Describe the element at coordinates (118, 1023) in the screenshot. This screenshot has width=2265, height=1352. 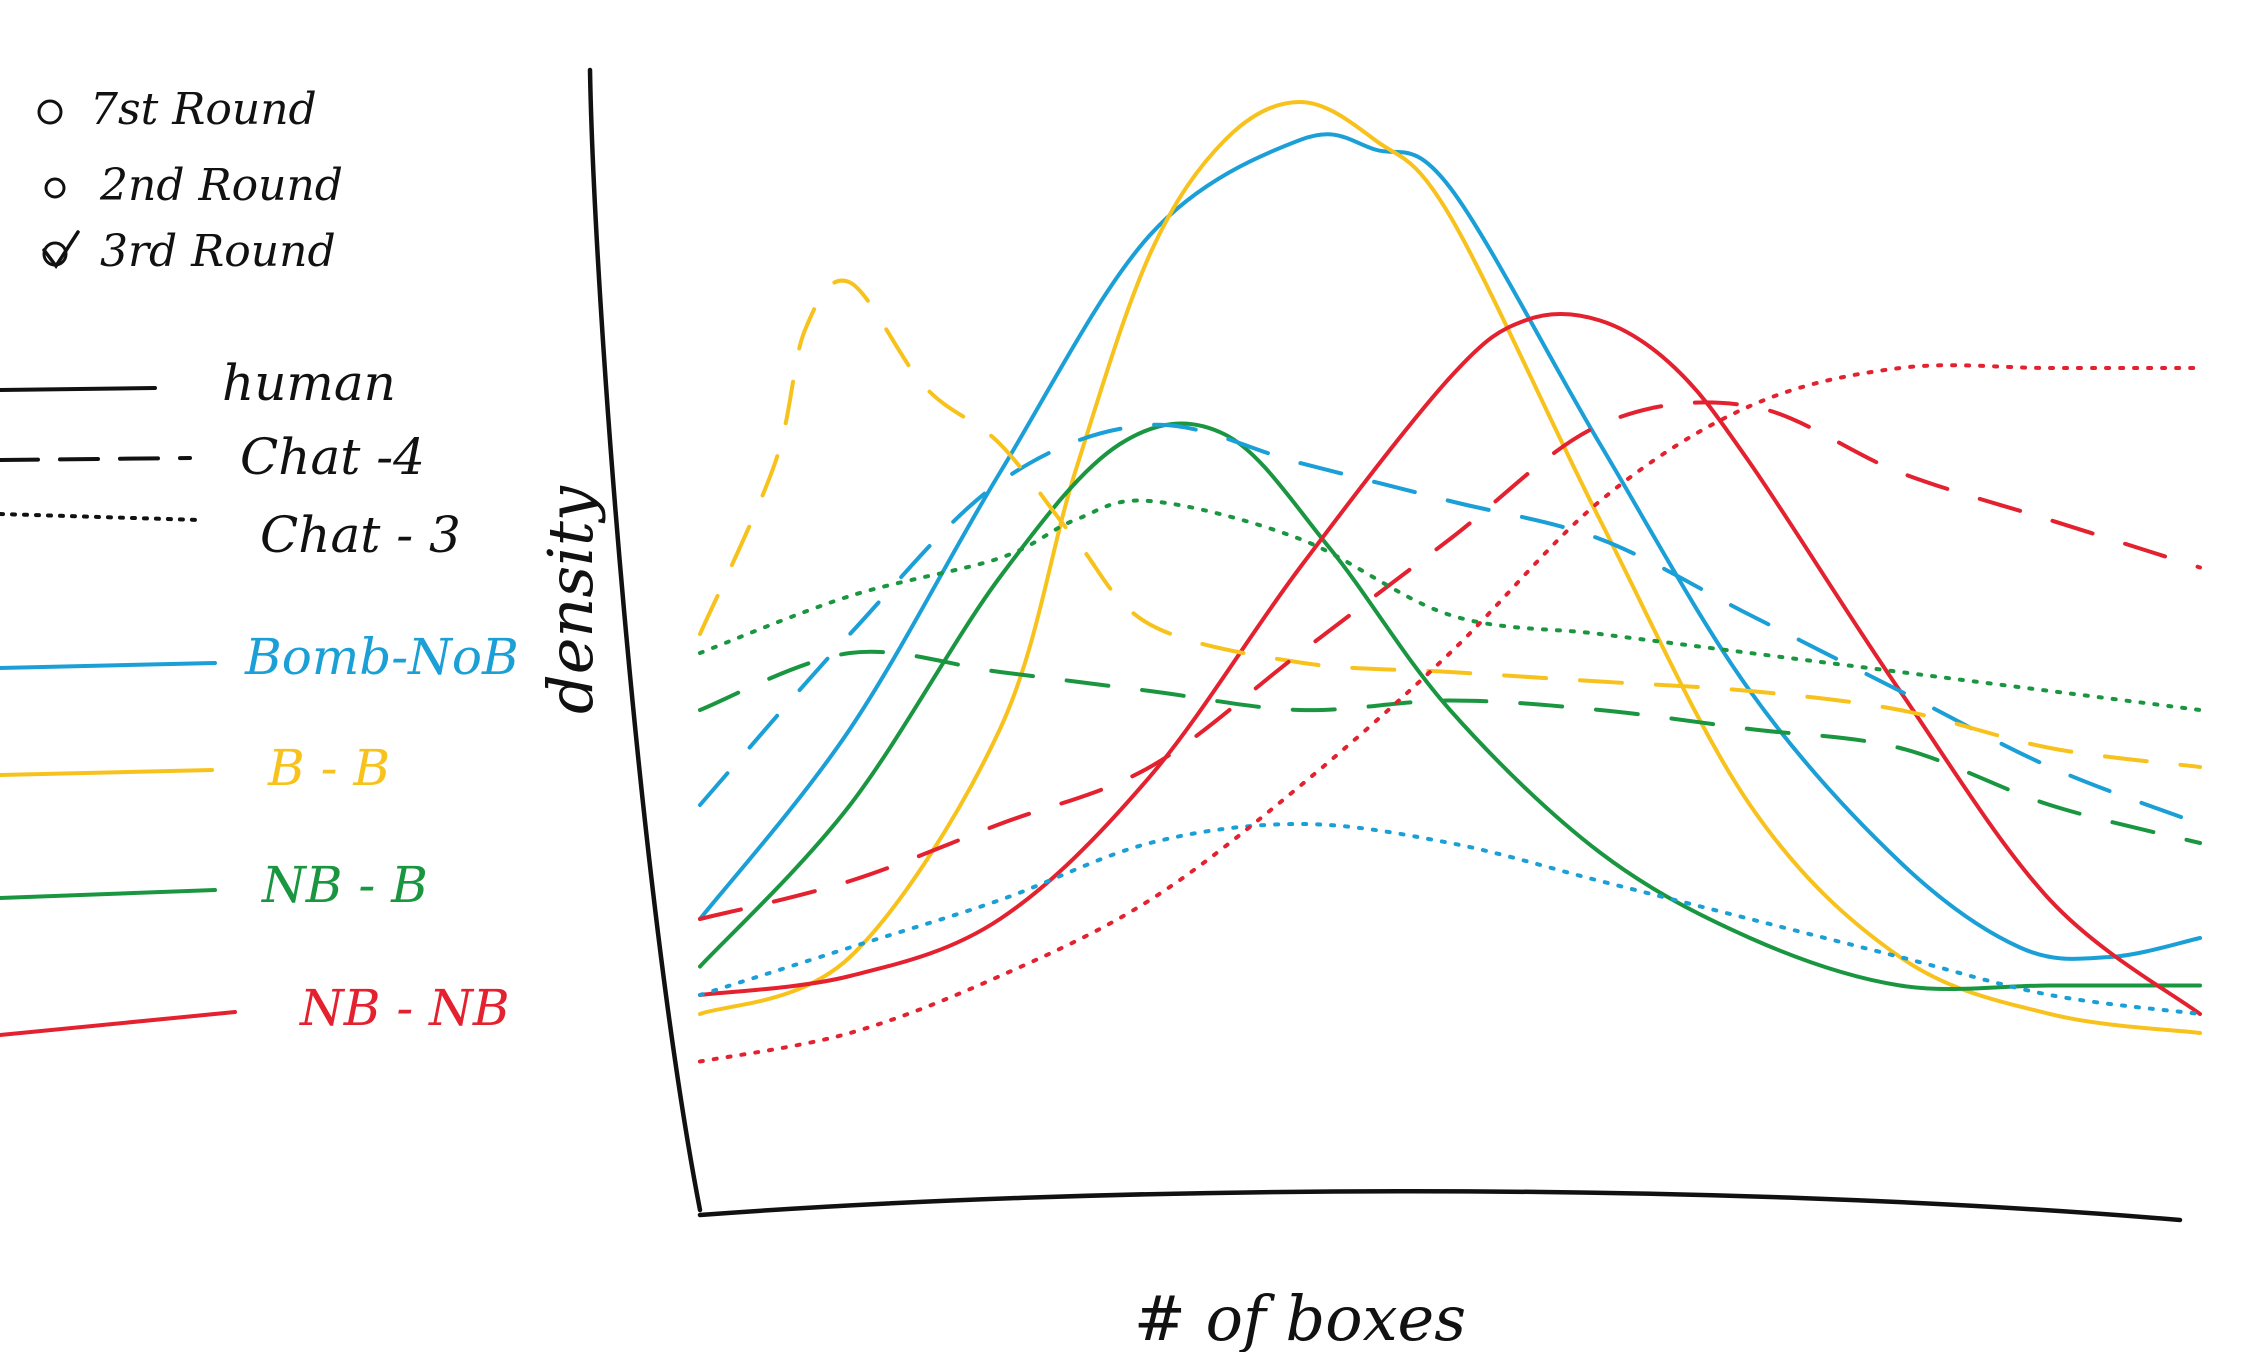
I see `legend-nb-nb-swatch` at that location.